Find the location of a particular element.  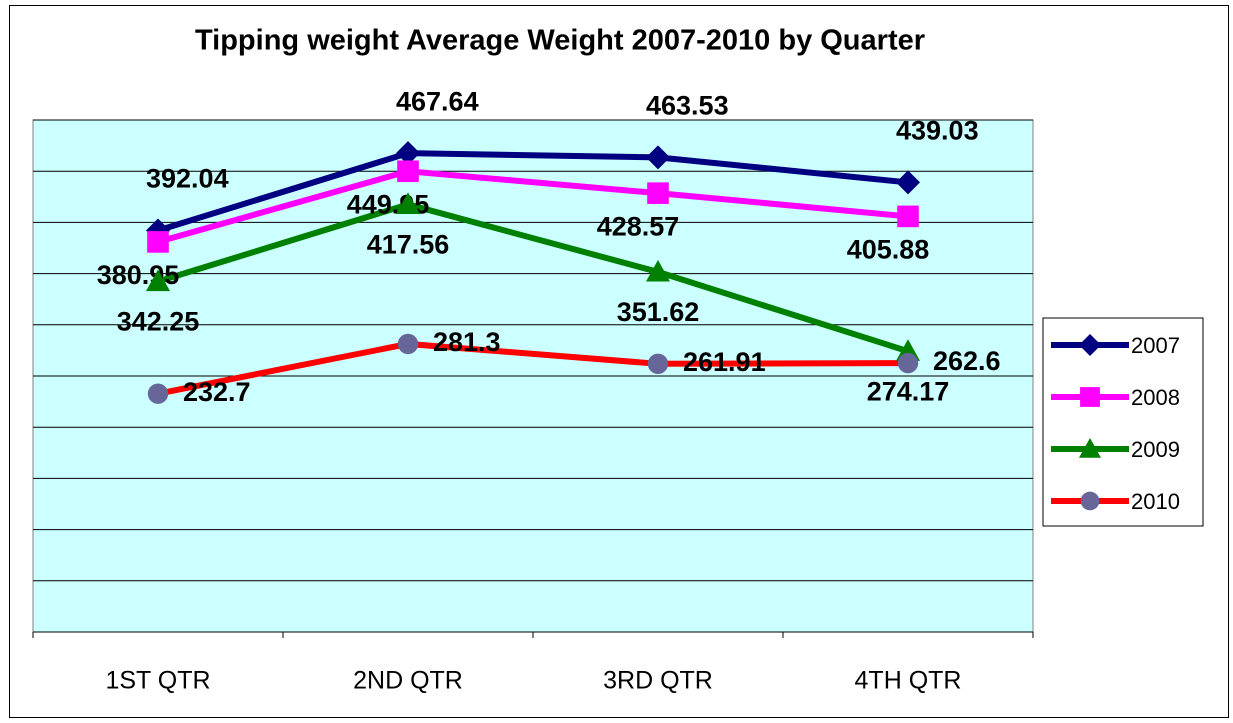

data-label: 342.25 is located at coordinates (158, 322).